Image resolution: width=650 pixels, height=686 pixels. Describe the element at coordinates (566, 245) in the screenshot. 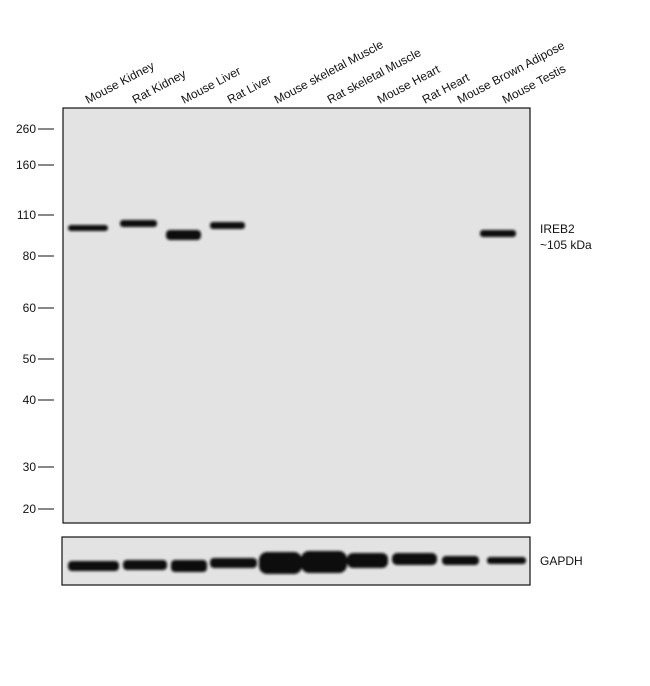

I see `target-size: ~105 kDa` at that location.